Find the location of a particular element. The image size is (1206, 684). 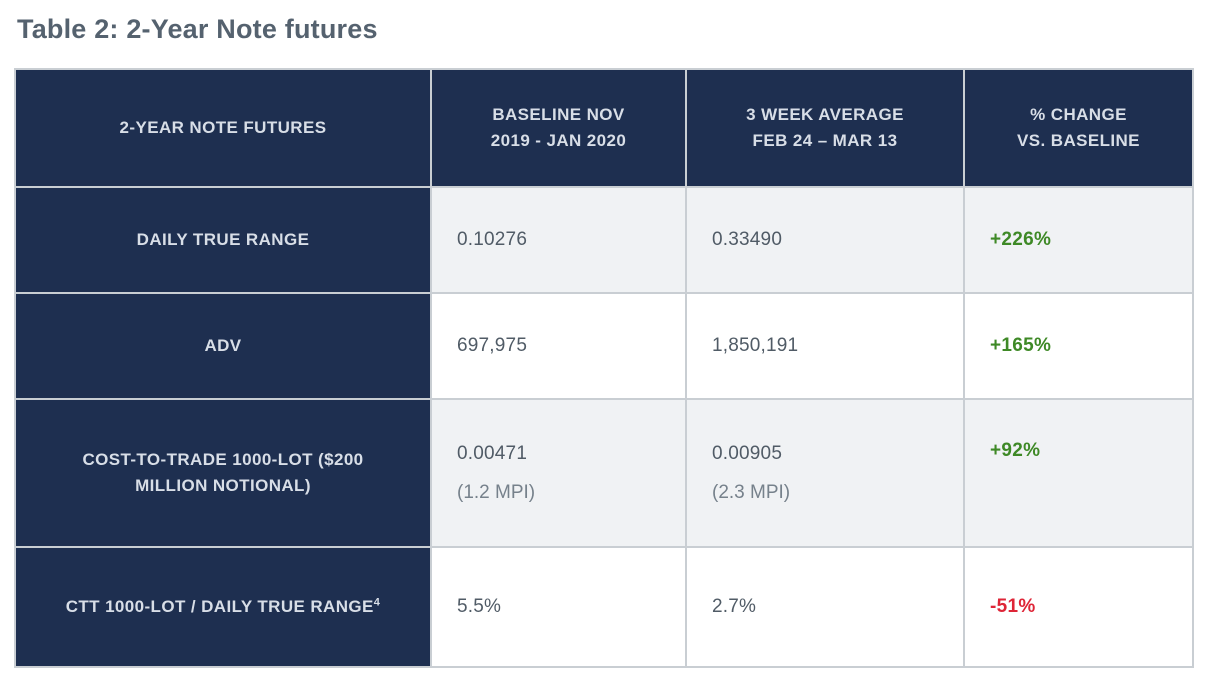

cell-subvalue: (1.2 MPI) is located at coordinates (496, 492).